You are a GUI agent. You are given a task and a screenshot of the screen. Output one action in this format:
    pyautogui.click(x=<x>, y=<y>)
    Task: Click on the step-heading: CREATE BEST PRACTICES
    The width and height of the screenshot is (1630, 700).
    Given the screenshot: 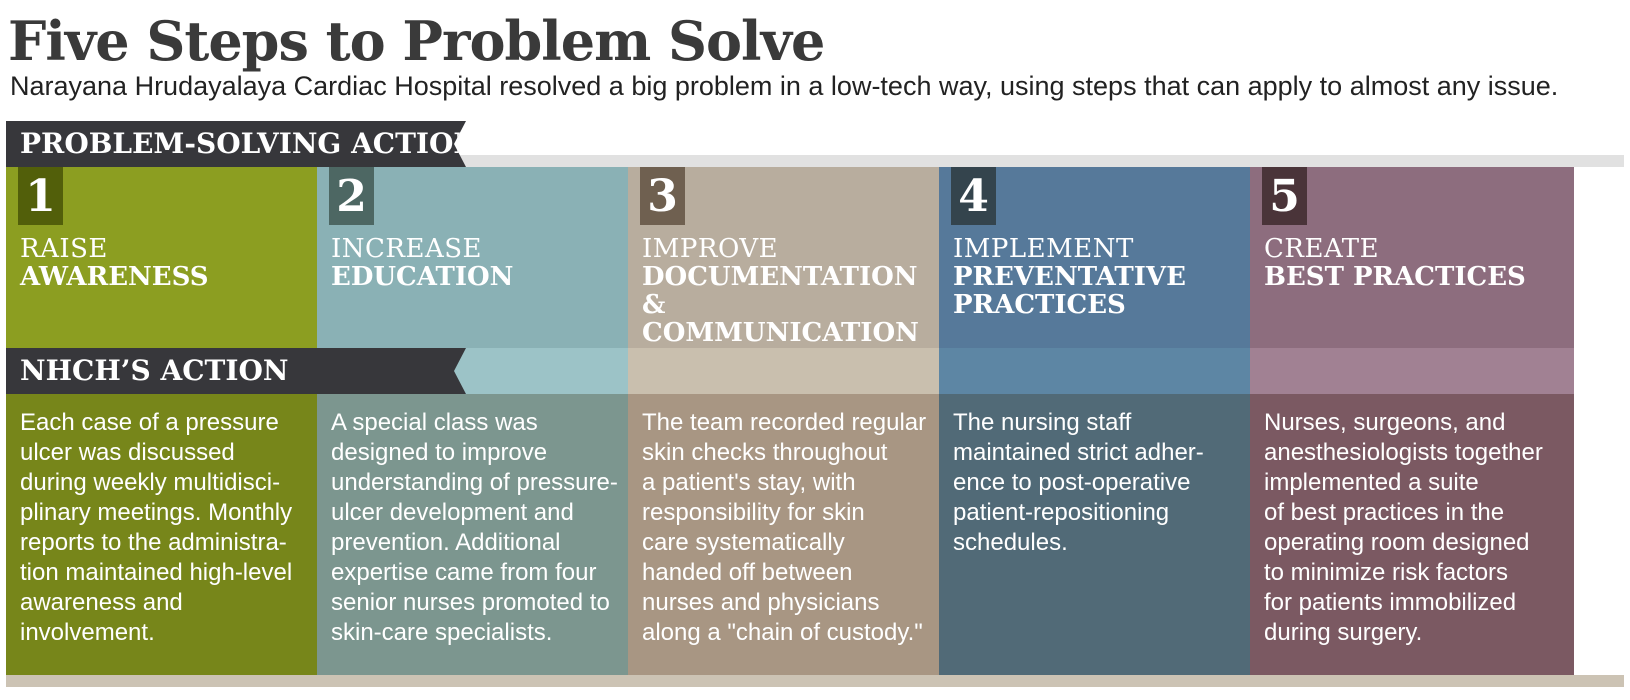 What is the action you would take?
    pyautogui.click(x=1416, y=263)
    